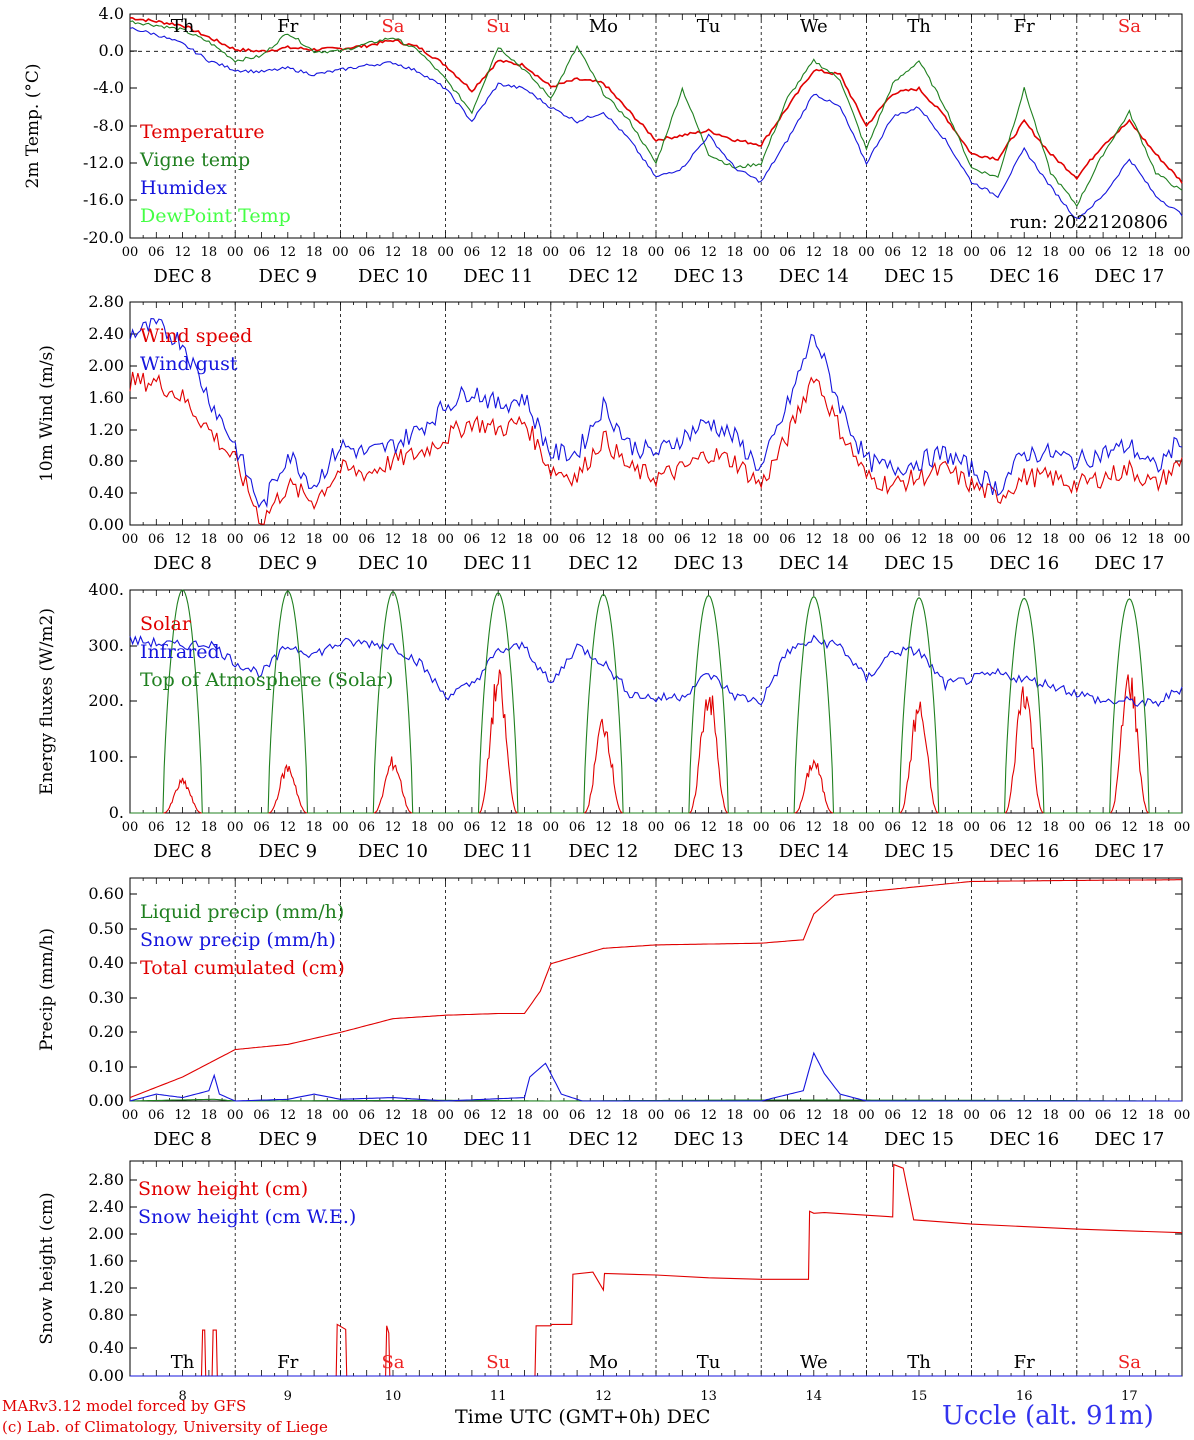 The width and height of the screenshot is (1194, 1440). Describe the element at coordinates (106, 301) in the screenshot. I see `y-tick-label: 2.80` at that location.